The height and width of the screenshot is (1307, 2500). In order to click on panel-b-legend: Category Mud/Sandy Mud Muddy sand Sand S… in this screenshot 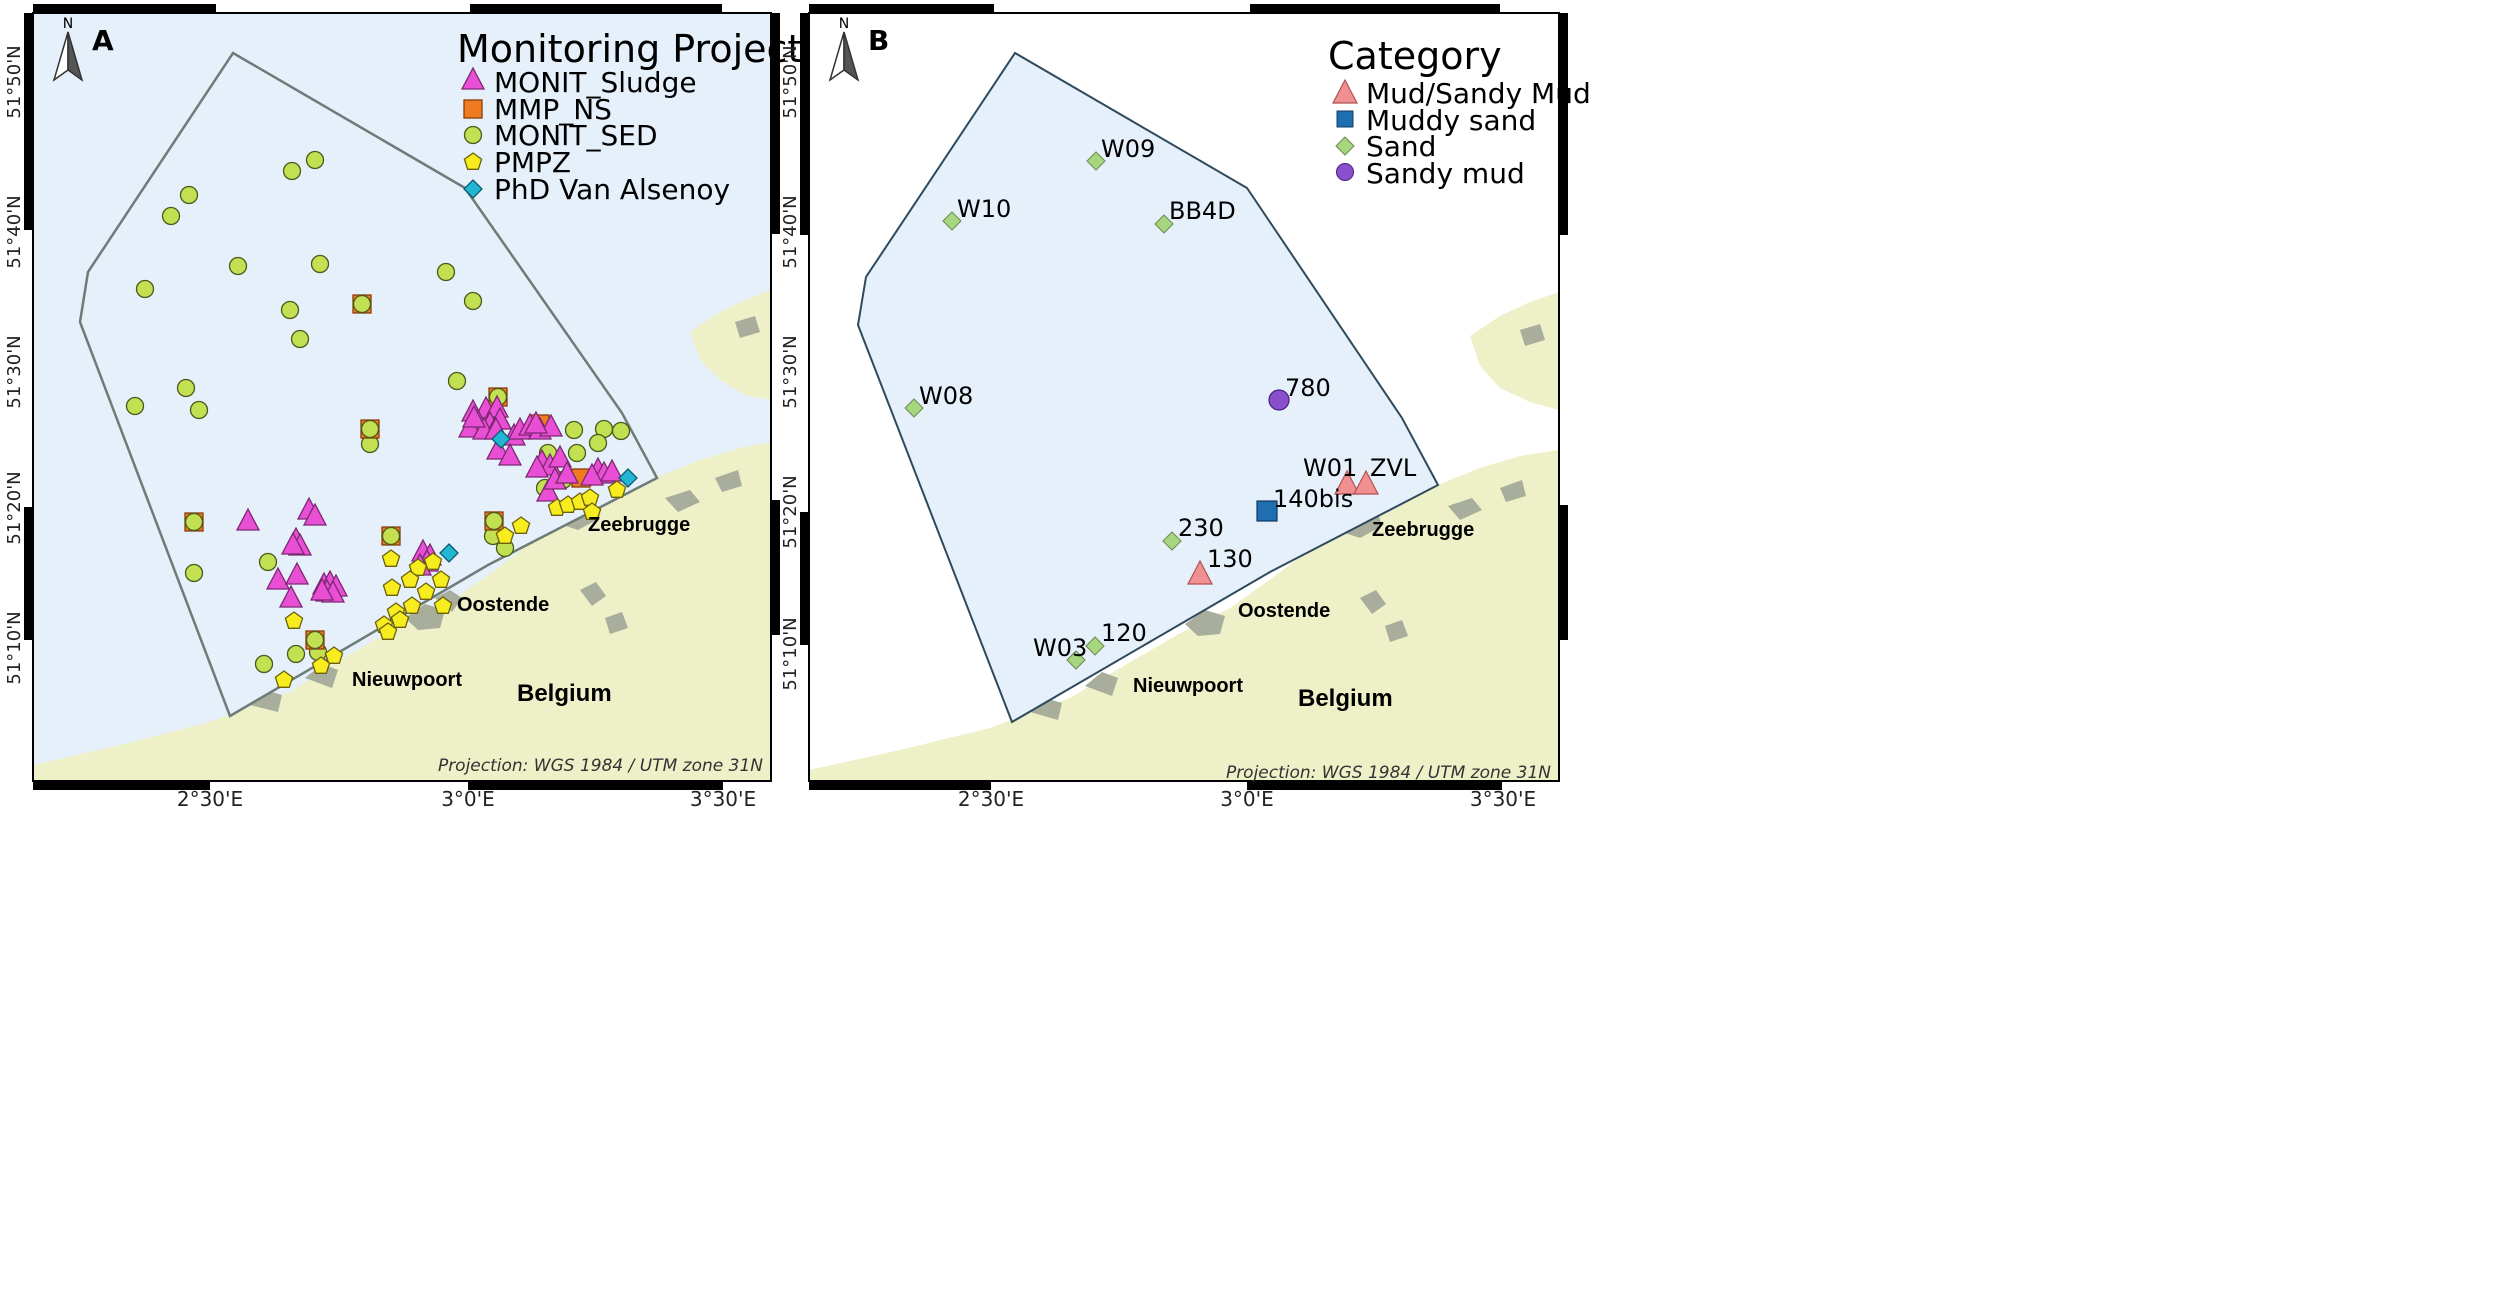, I will do `click(1459, 112)`.